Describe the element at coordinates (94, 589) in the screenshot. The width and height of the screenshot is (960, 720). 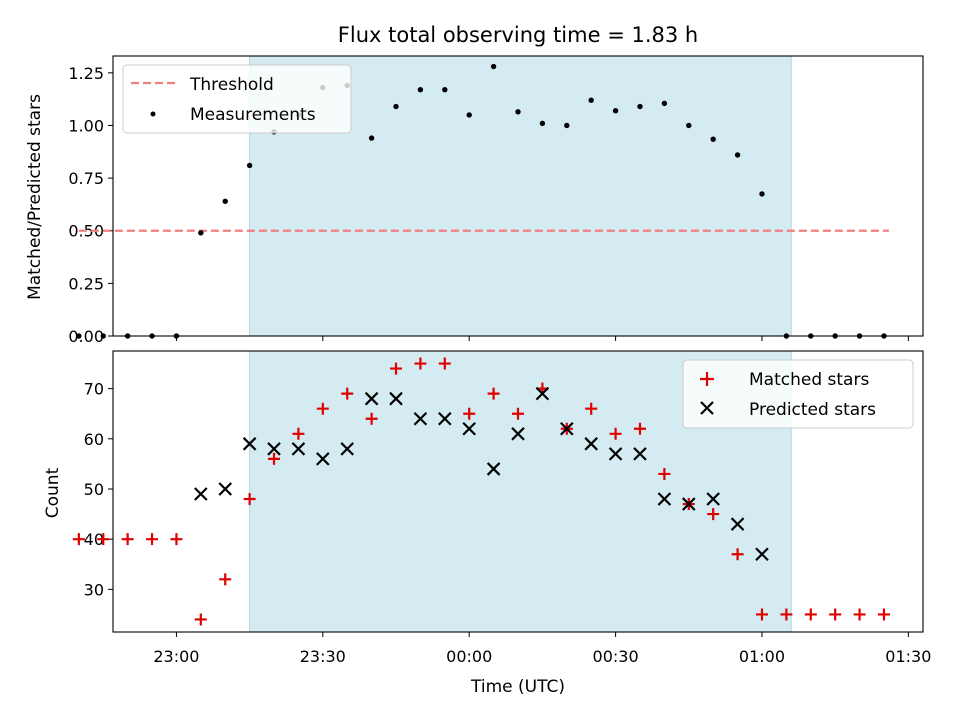
I see `bottom-y-tick-label: 30` at that location.